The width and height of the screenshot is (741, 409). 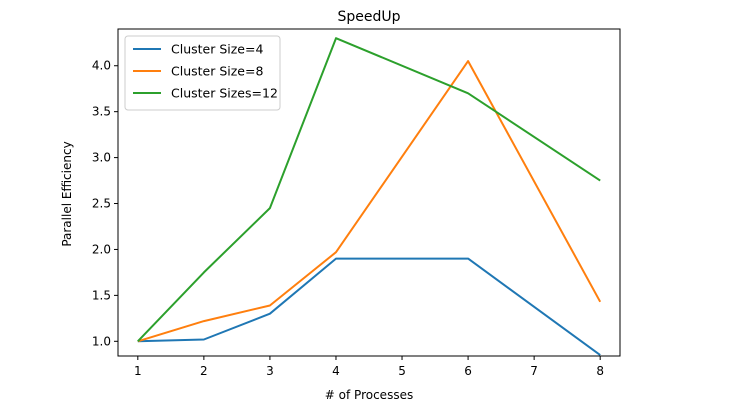 I want to click on x-axis-label: # of Processes, so click(x=369, y=395).